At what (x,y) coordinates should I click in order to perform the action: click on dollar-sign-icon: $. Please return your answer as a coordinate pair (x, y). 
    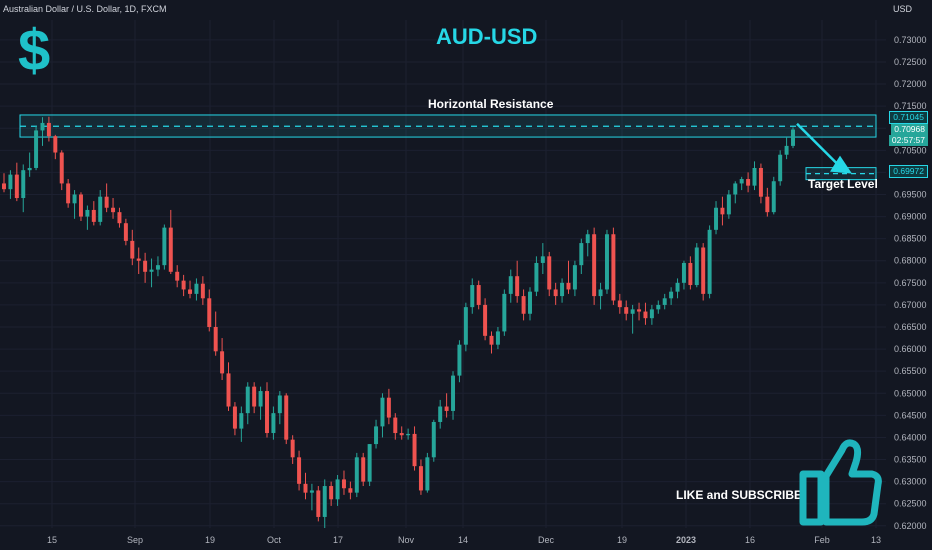
    Looking at the image, I should click on (34, 50).